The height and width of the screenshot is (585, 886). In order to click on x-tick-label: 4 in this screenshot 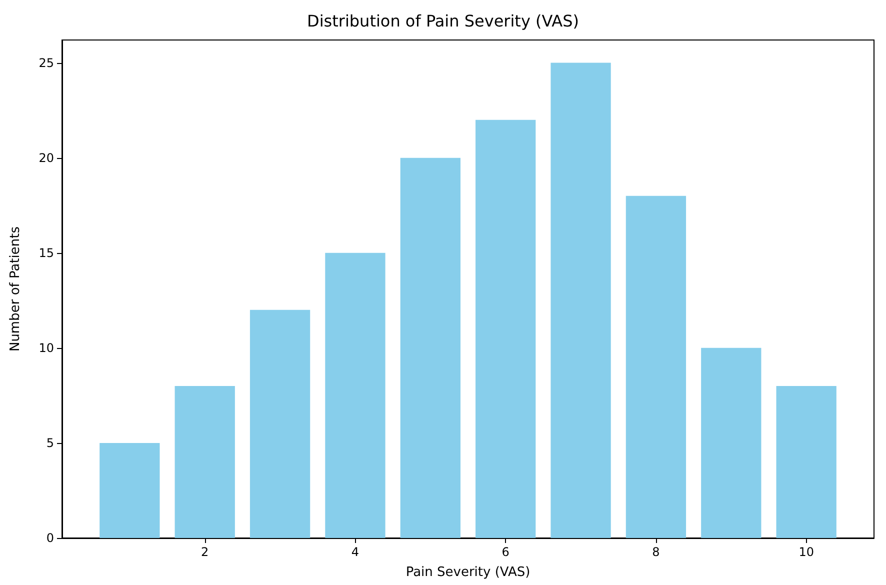, I will do `click(355, 552)`.